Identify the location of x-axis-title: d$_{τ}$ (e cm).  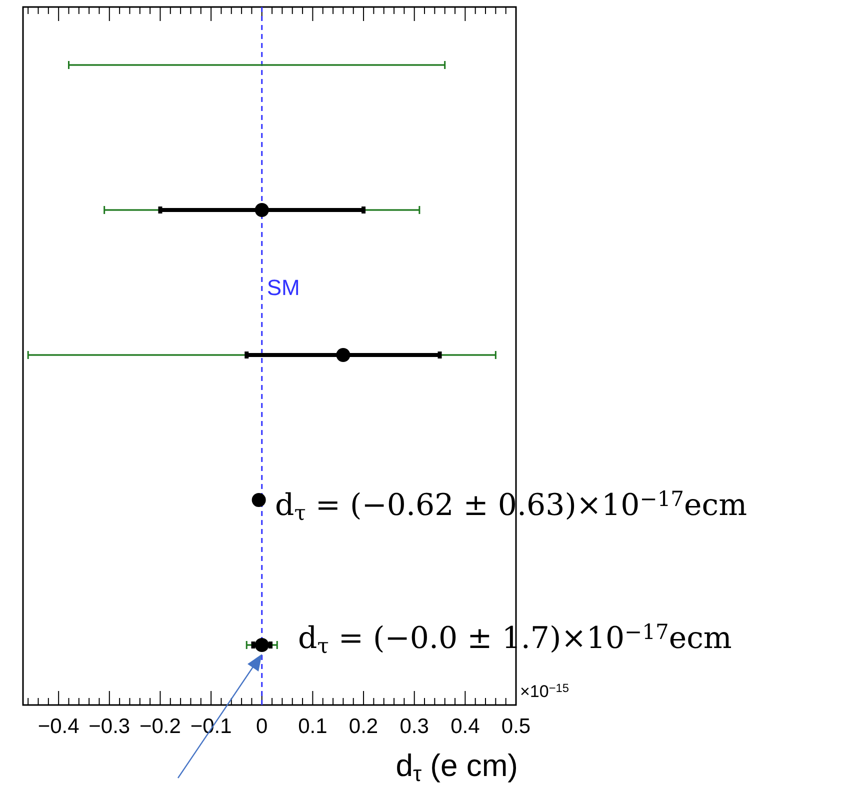
(457, 767).